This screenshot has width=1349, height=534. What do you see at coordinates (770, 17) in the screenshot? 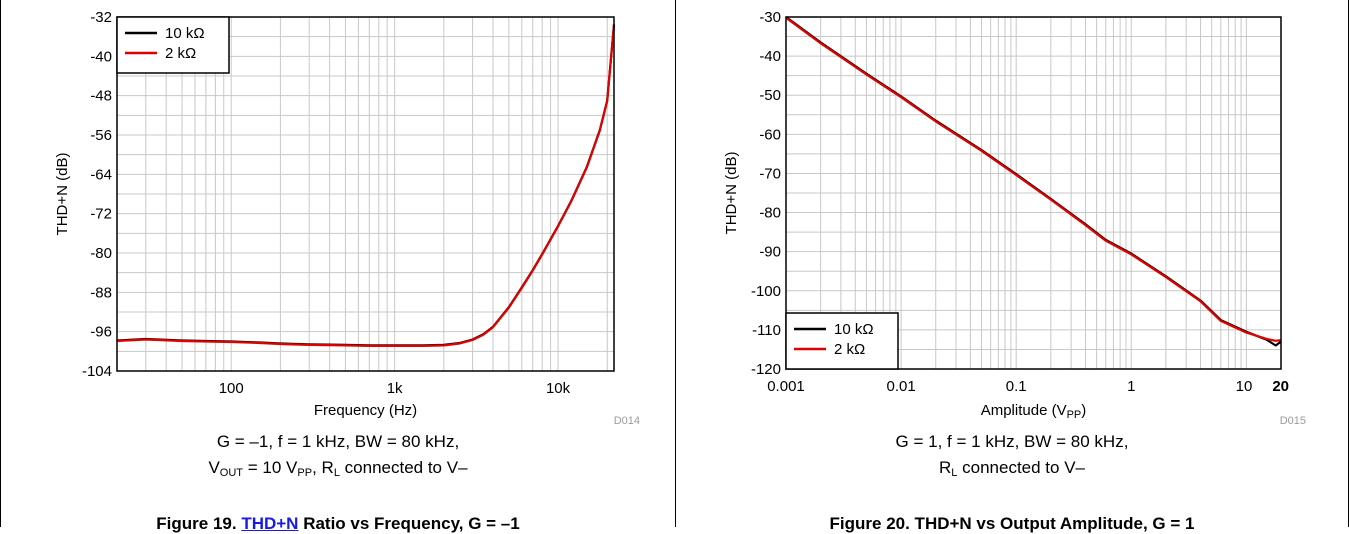
I see `y-tick-label: -30` at bounding box center [770, 17].